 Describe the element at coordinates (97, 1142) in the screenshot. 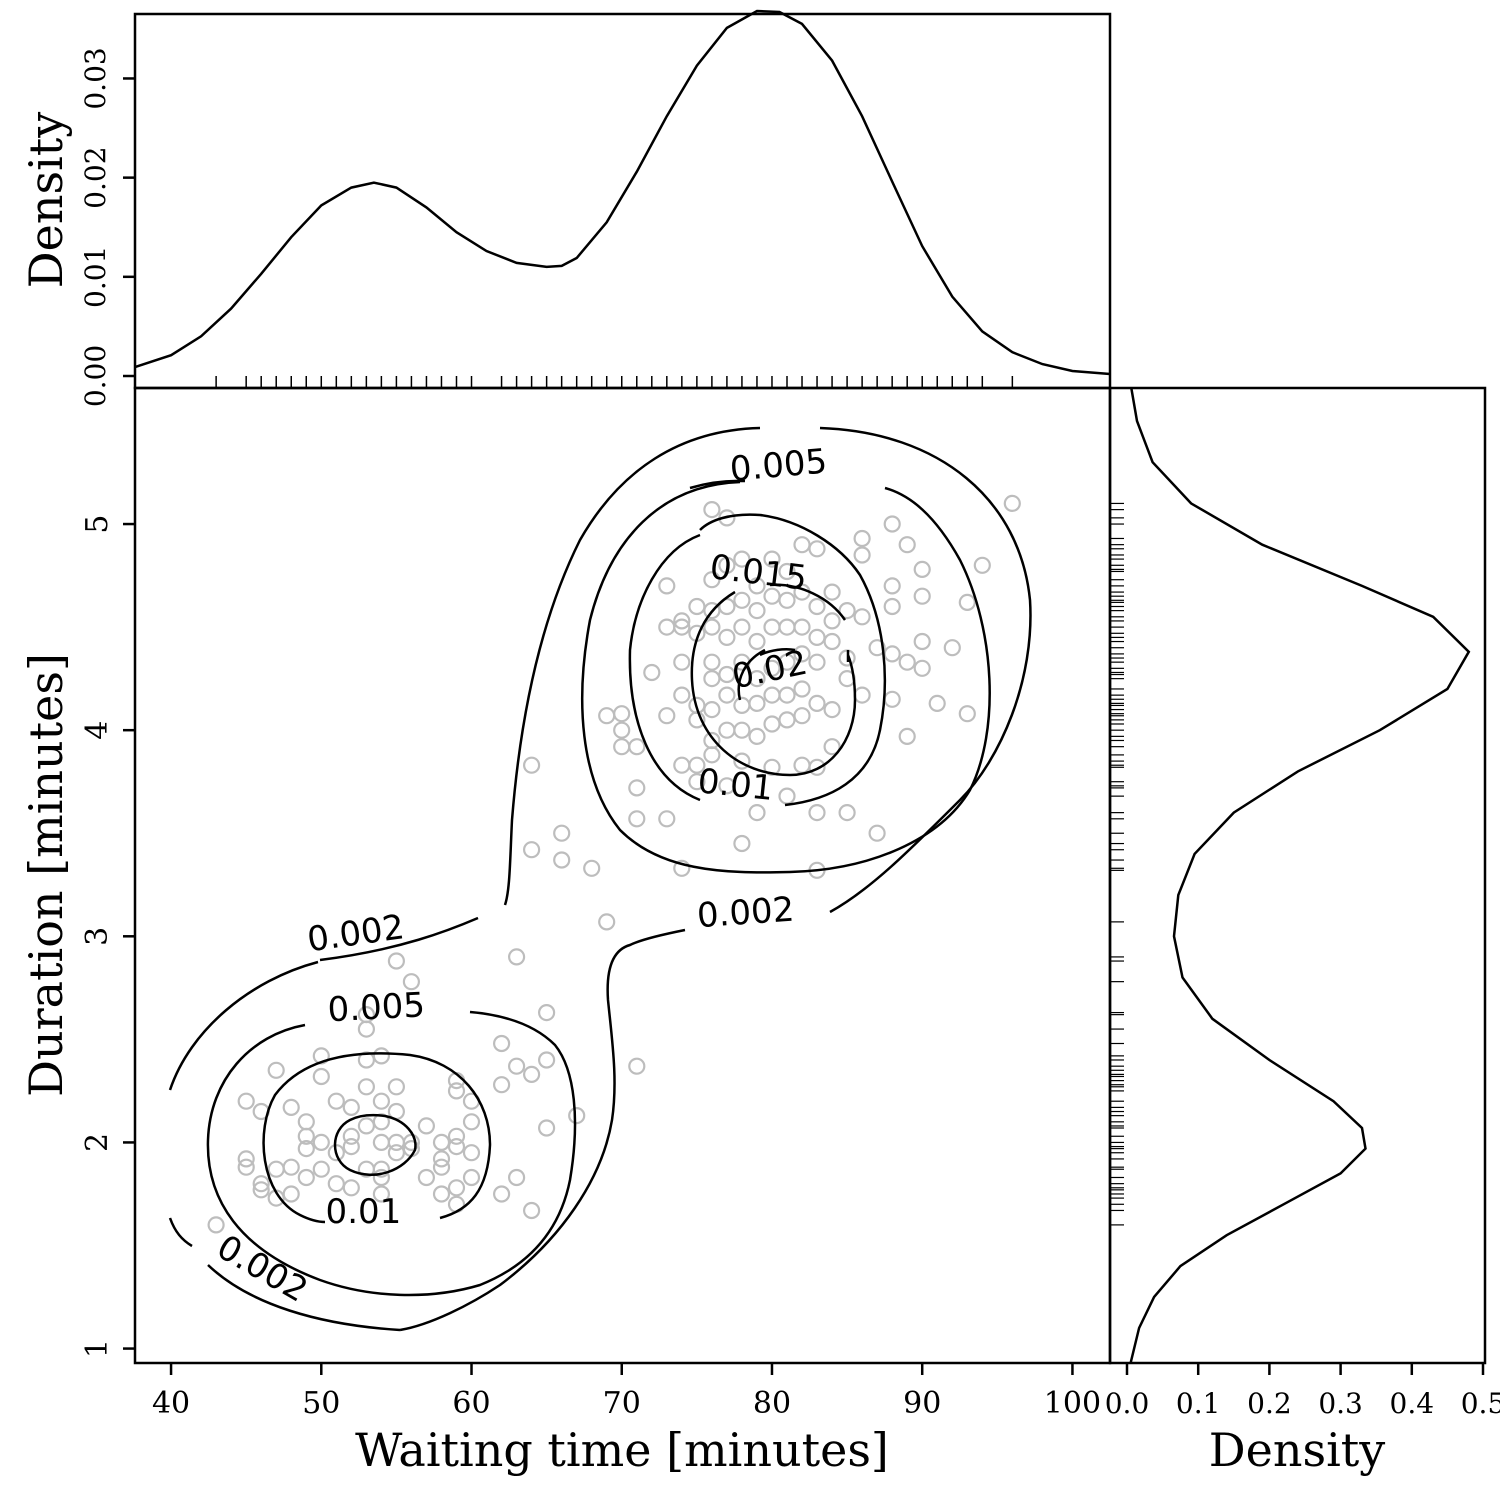

I see `y-tick-label: 2` at that location.